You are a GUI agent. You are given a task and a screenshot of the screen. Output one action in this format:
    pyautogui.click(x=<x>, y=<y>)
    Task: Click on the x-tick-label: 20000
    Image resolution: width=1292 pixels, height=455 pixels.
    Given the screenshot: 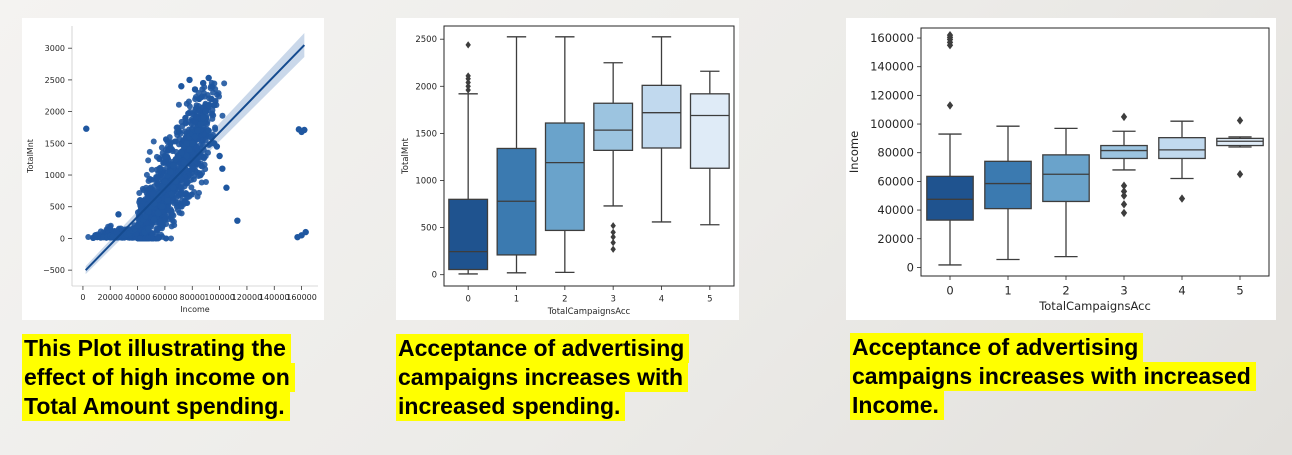 What is the action you would take?
    pyautogui.click(x=110, y=297)
    